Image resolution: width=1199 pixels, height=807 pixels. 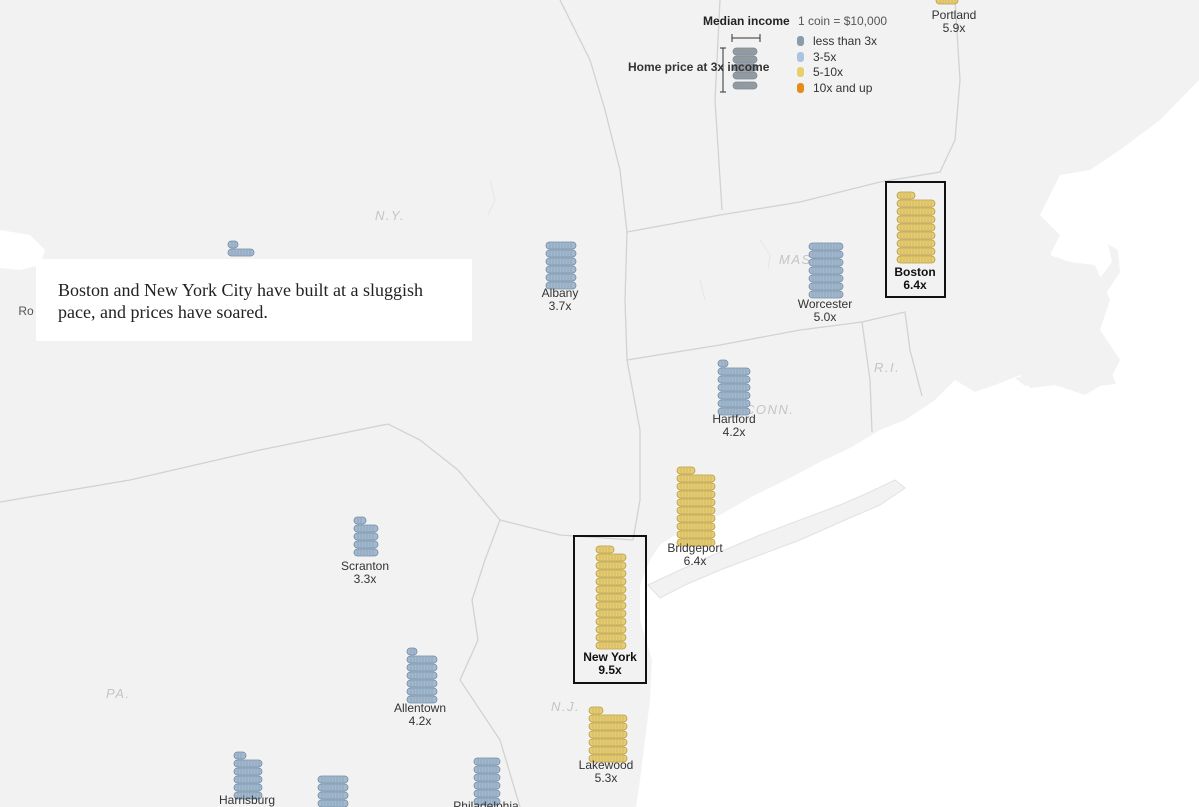 I want to click on city-ratio: 3.7x, so click(x=560, y=306).